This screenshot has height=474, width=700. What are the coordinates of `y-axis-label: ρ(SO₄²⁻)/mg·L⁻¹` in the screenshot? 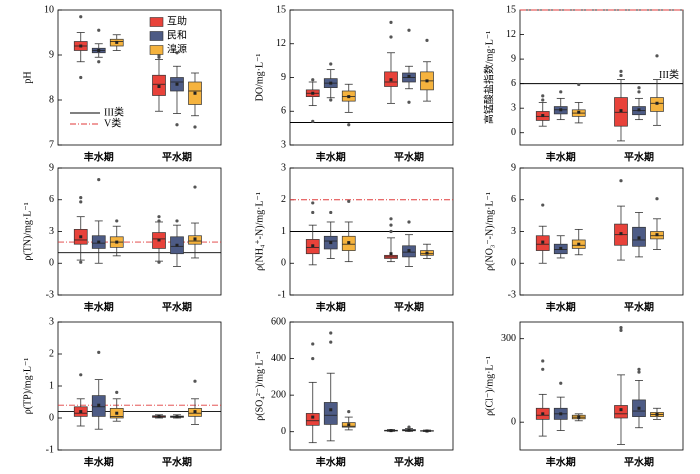 It's located at (259, 385).